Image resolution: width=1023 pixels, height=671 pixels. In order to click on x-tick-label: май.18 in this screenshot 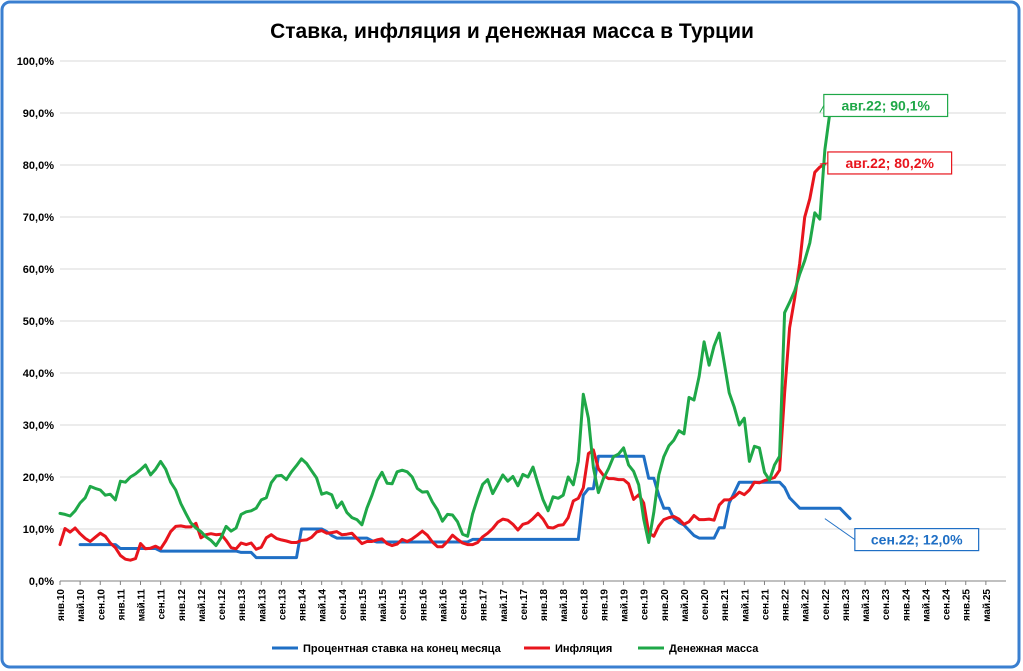, I will do `click(564, 605)`.